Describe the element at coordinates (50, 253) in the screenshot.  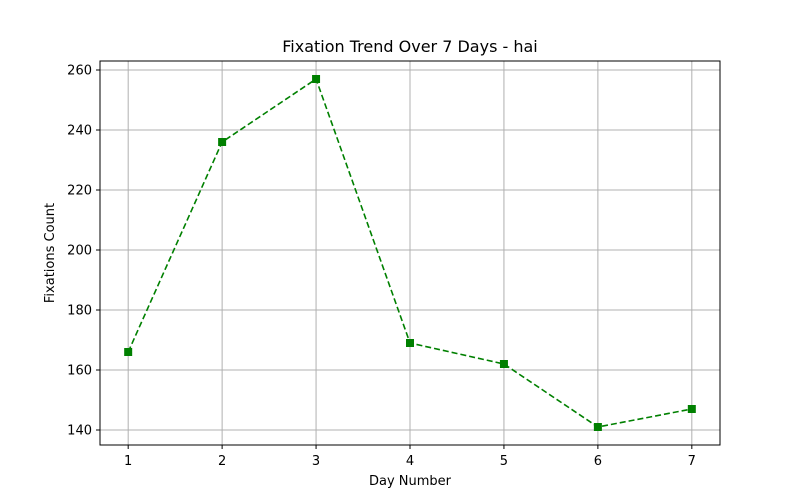
I see `y-axis-label: Fixations Count` at that location.